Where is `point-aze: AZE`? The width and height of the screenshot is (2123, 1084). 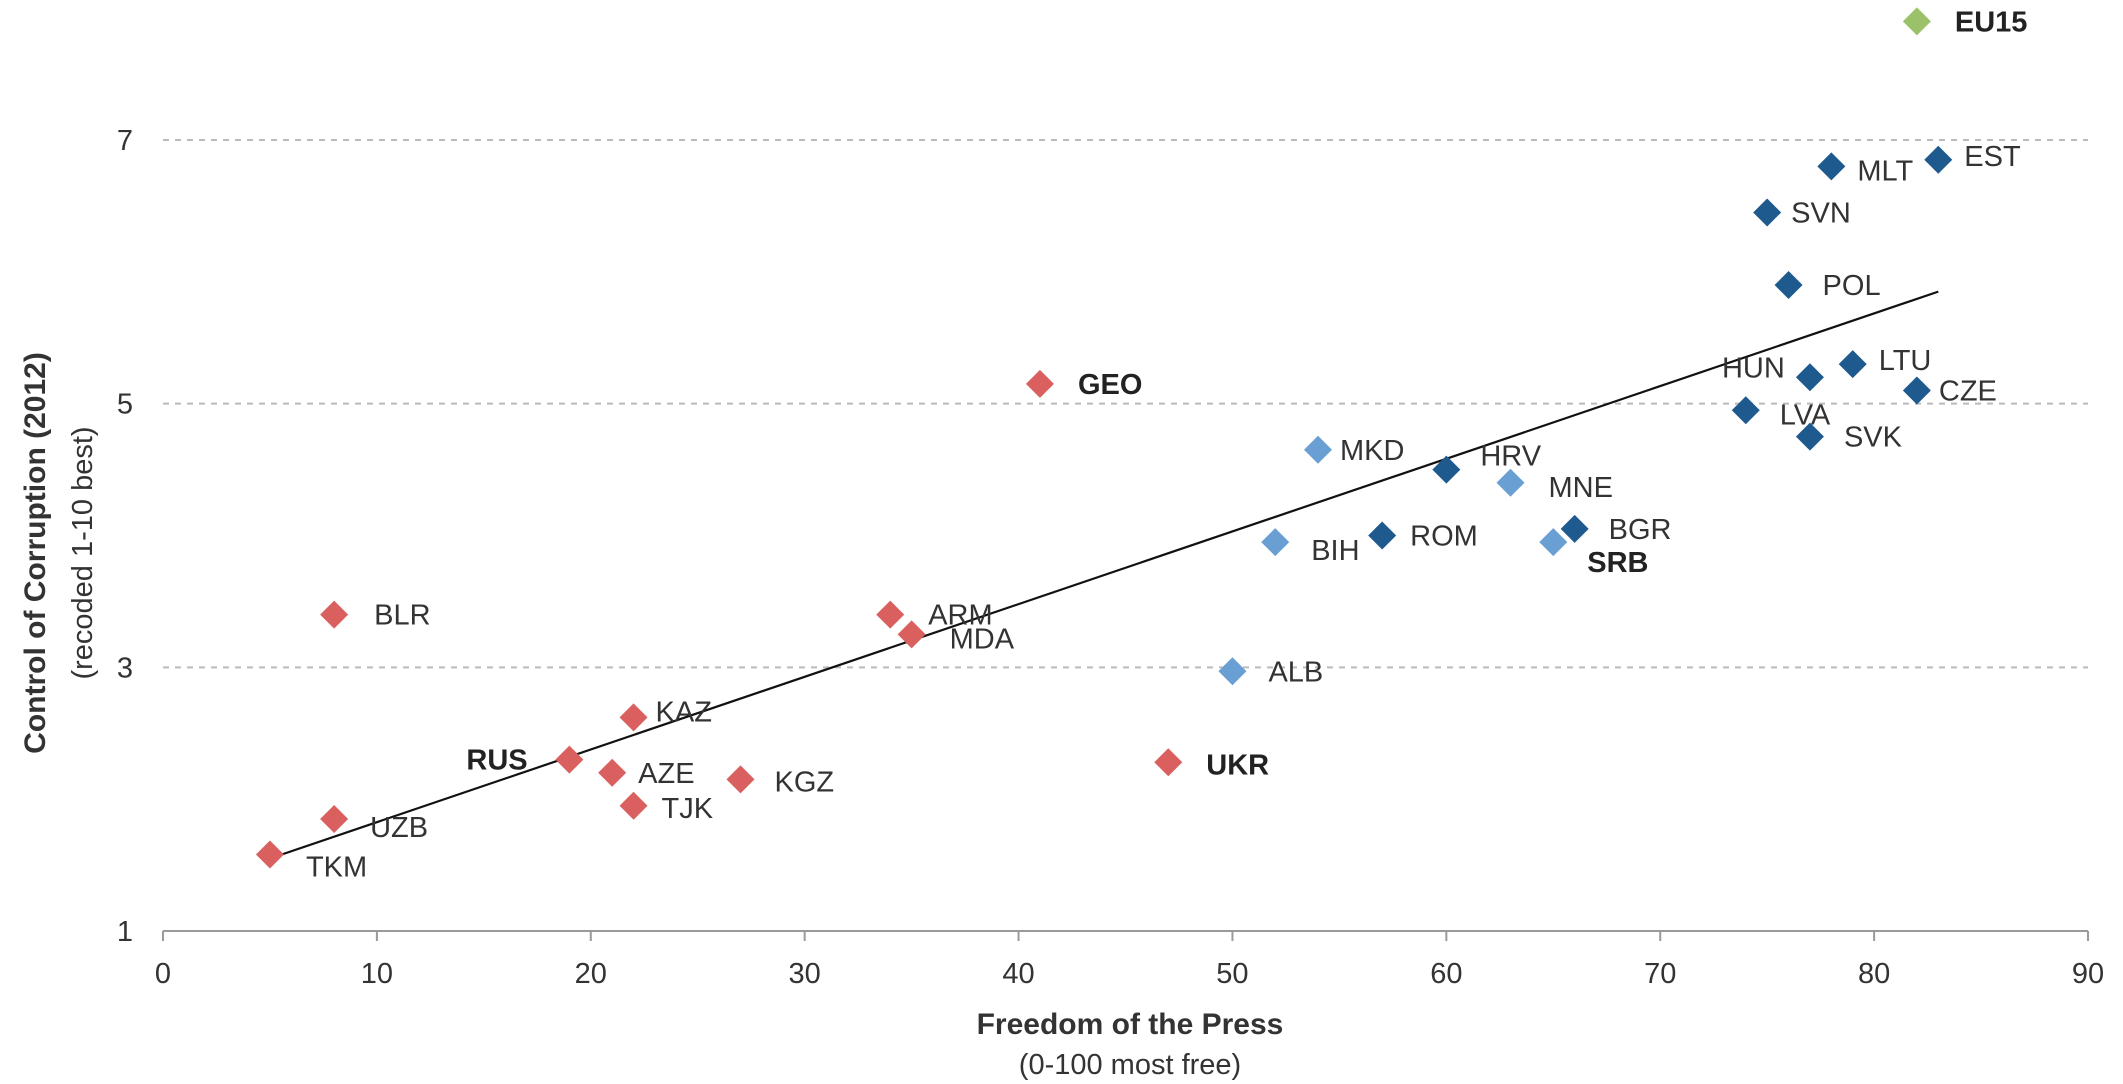 point-aze: AZE is located at coordinates (646, 774).